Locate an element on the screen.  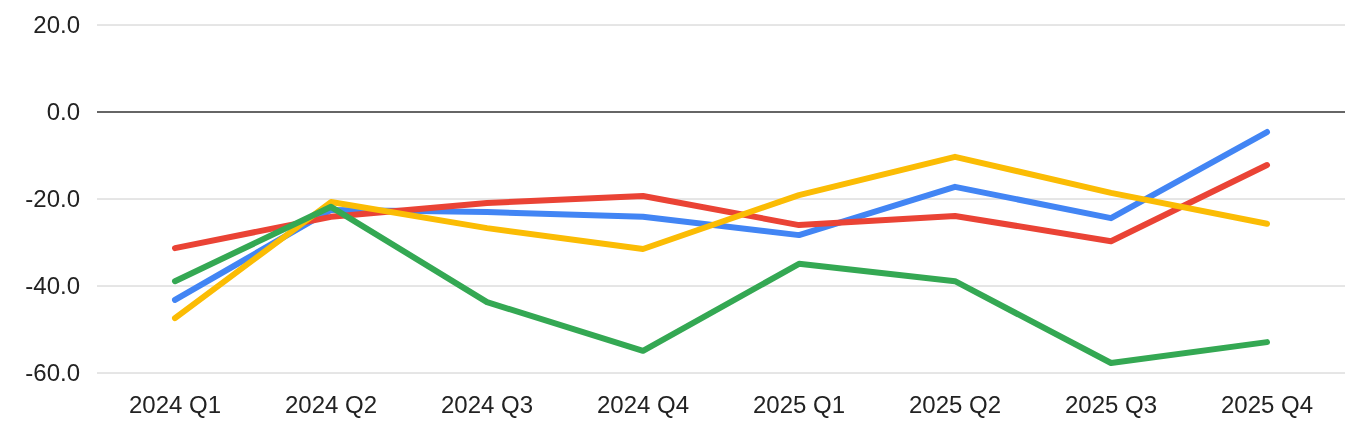
y-tick-label: -20.0 is located at coordinates (52, 199).